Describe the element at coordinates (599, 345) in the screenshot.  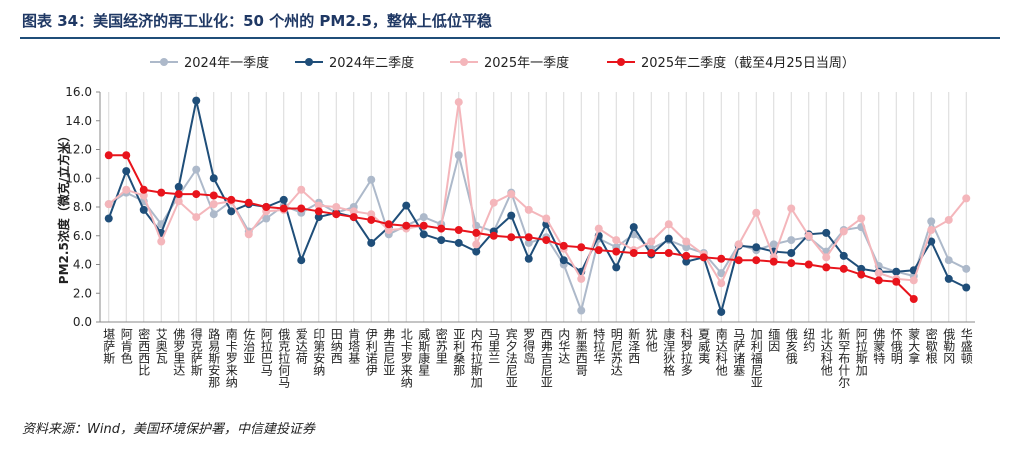
I see `x-tick-label: 特拉华` at that location.